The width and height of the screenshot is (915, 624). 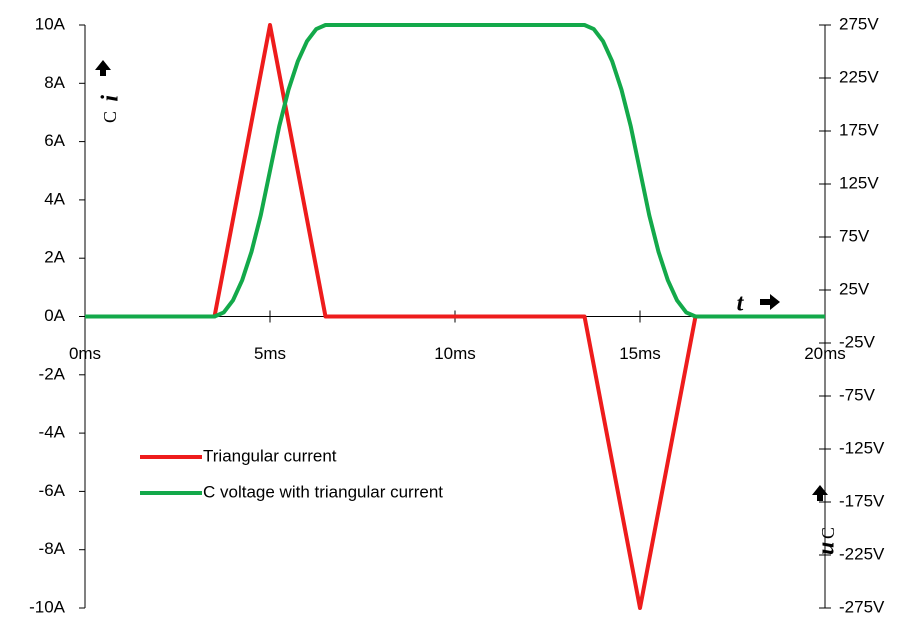 What do you see at coordinates (859, 76) in the screenshot?
I see `y2-tick-label: 225V` at bounding box center [859, 76].